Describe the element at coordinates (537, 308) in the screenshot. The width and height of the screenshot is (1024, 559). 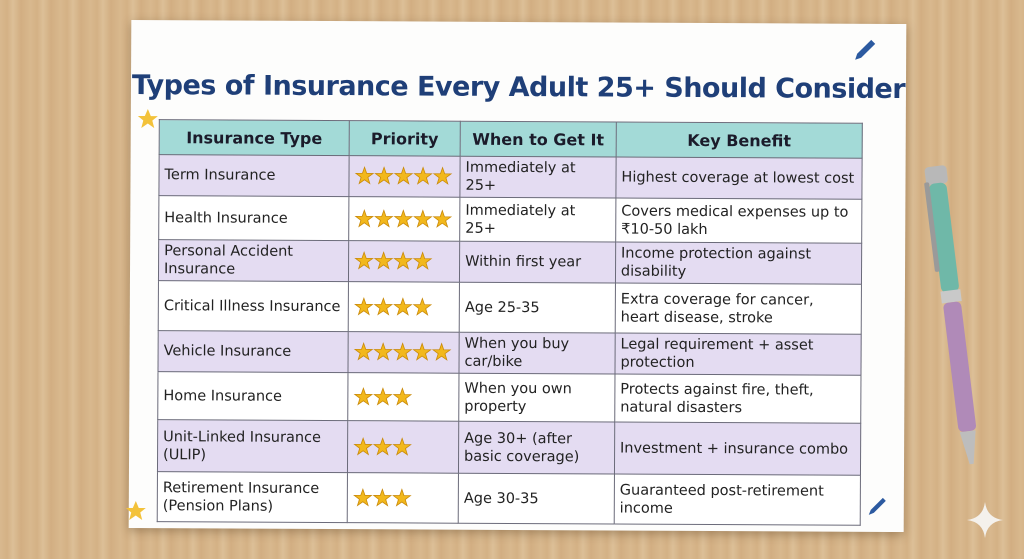
I see `when-to-get: Age 25-35` at that location.